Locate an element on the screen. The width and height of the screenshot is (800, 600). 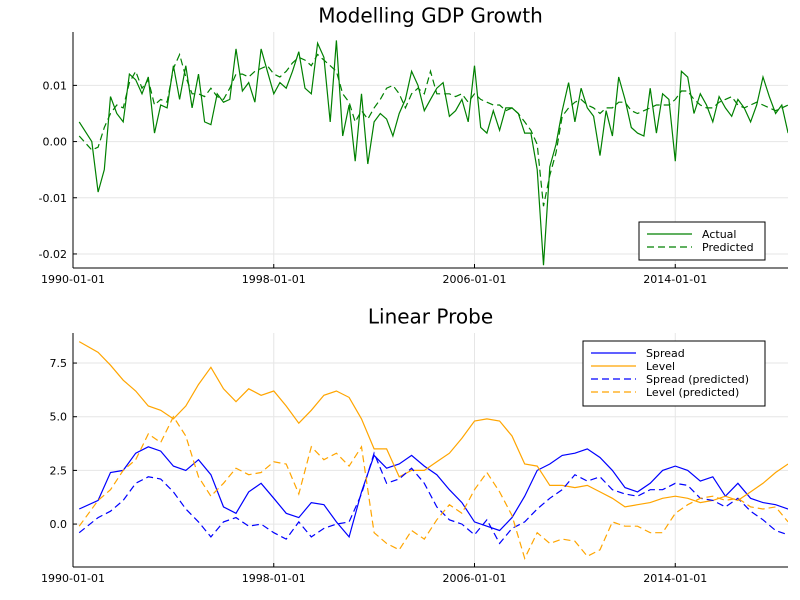
legend-label: Spread (predicted) is located at coordinates (697, 379).